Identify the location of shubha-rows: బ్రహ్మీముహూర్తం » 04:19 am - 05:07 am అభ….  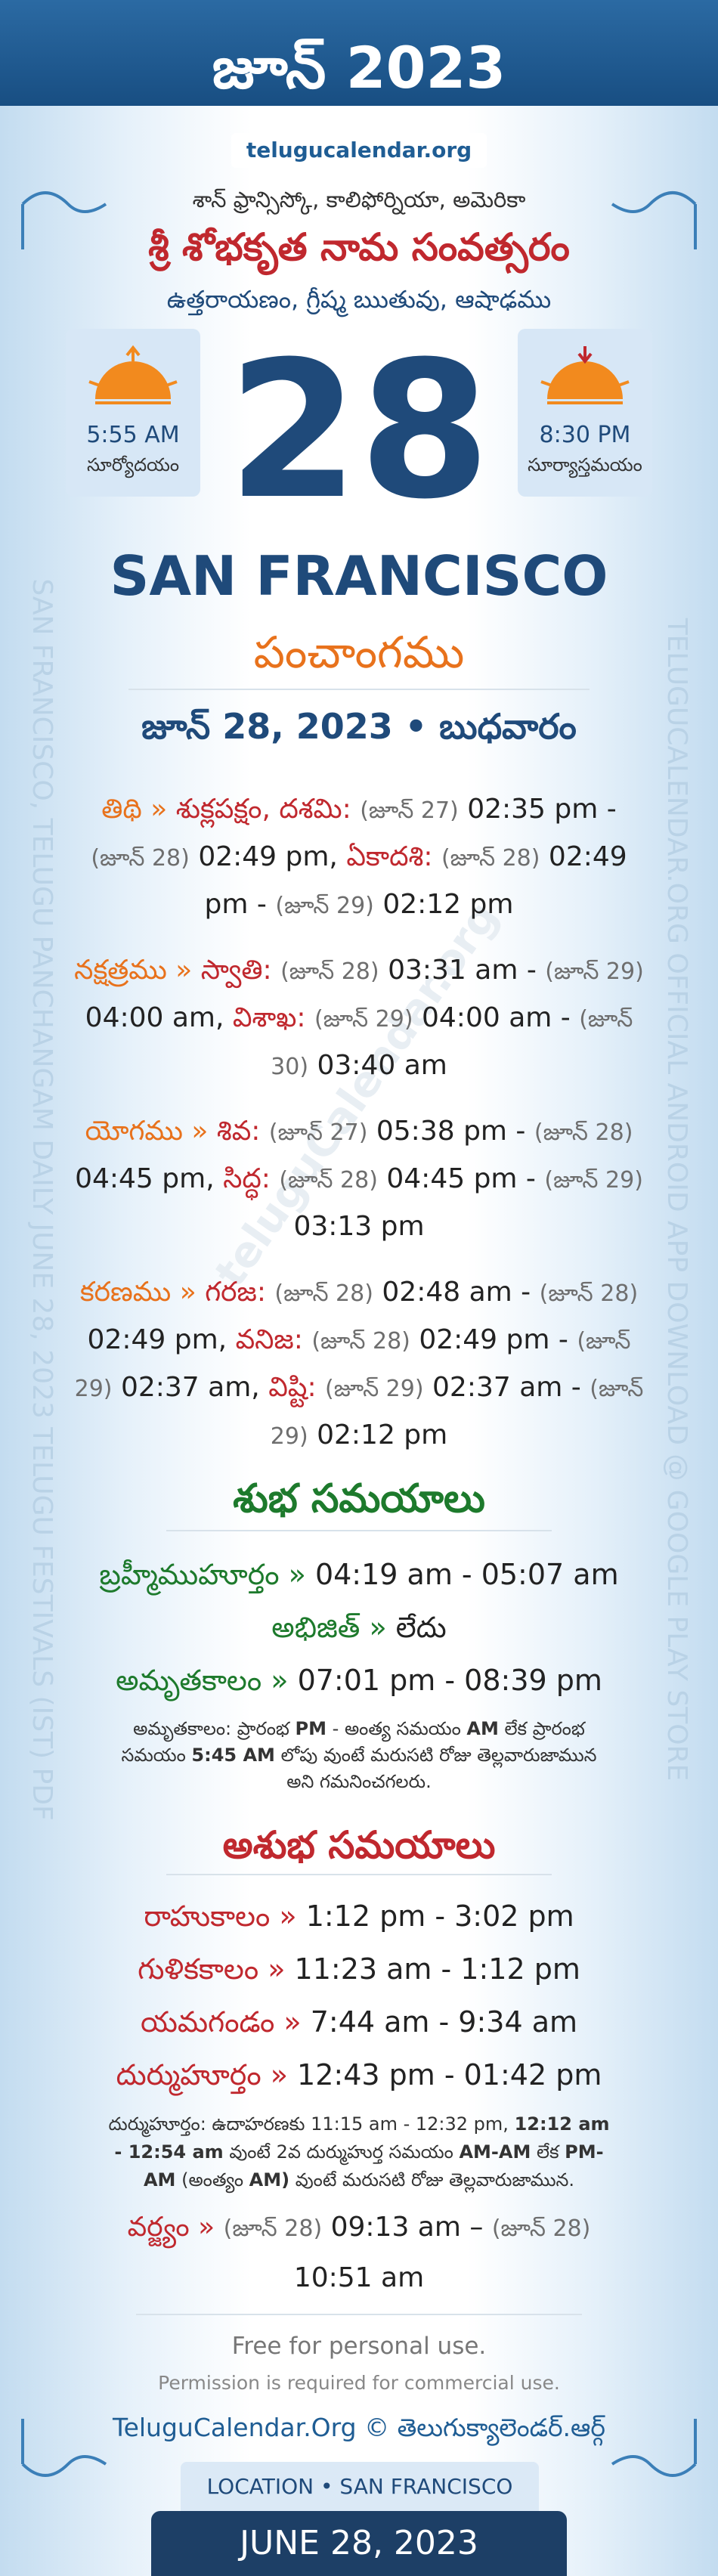
(359, 1627).